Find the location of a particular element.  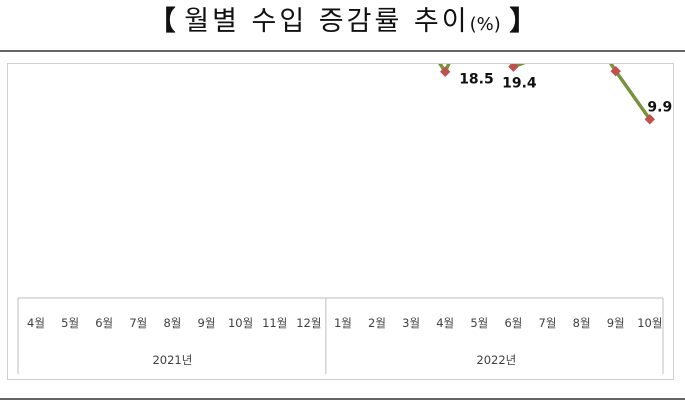

data-label: 19.4 is located at coordinates (519, 84).